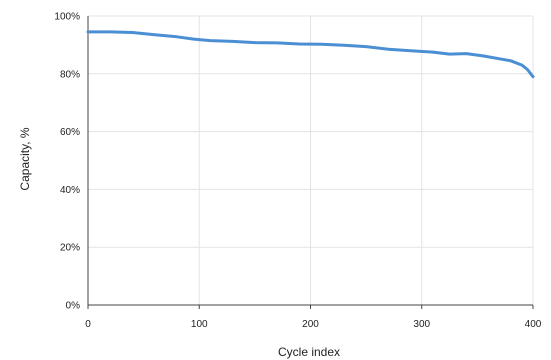 This screenshot has width=551, height=360. What do you see at coordinates (310, 324) in the screenshot?
I see `x-tick-label: 200` at bounding box center [310, 324].